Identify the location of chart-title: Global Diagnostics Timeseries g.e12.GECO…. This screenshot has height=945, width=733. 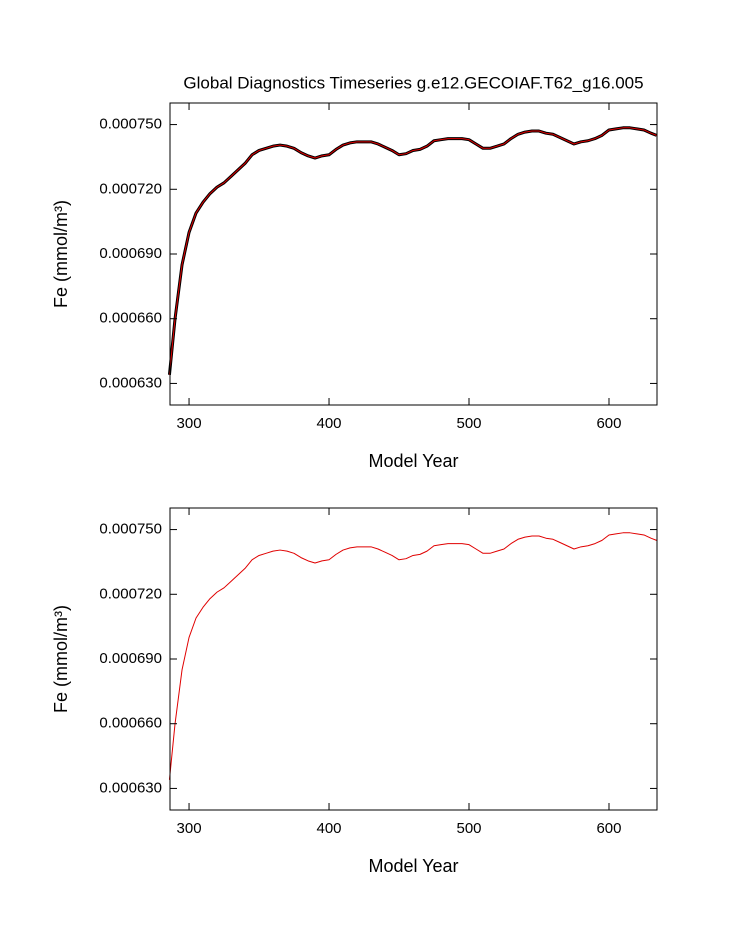
(413, 82).